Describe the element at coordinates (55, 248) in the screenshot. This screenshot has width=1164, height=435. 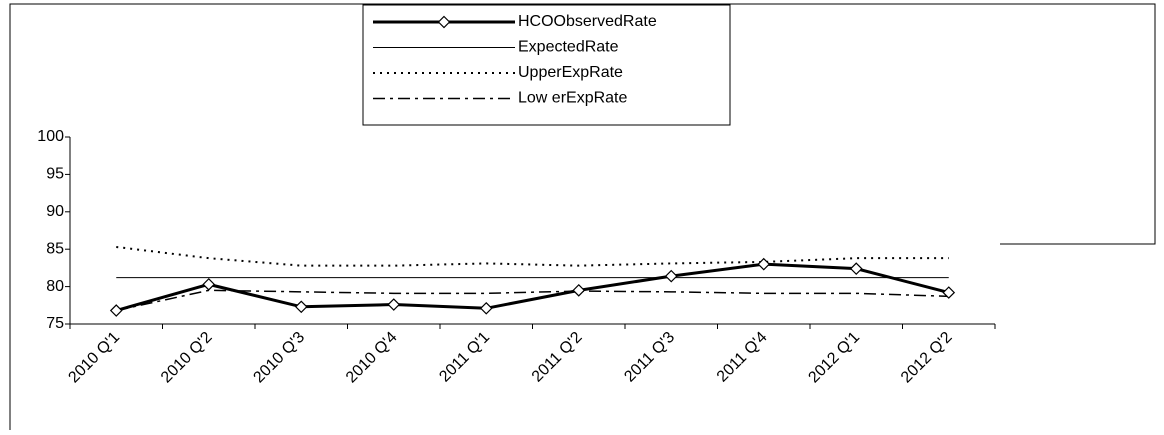
I see `y-tick-label: 85` at that location.